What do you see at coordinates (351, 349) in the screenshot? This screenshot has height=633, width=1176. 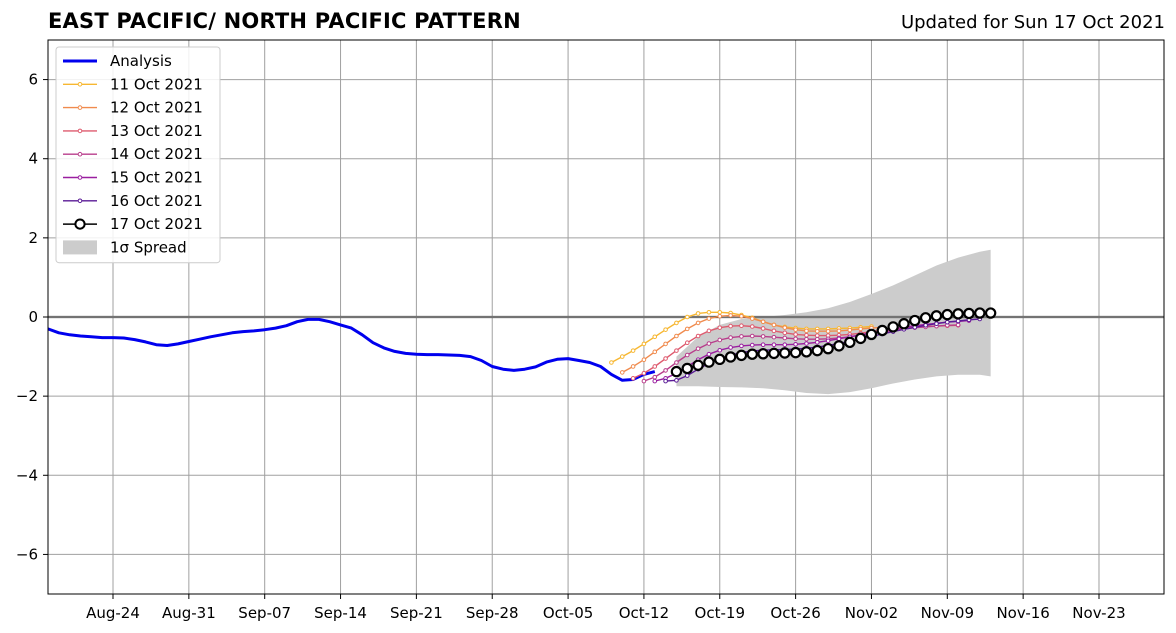 I see `analysis-line` at bounding box center [351, 349].